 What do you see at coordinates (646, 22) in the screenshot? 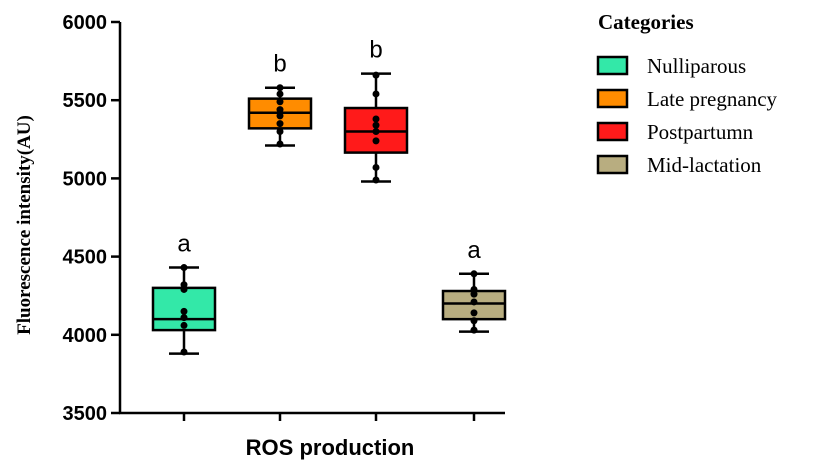
I see `legend-title: Categories` at bounding box center [646, 22].